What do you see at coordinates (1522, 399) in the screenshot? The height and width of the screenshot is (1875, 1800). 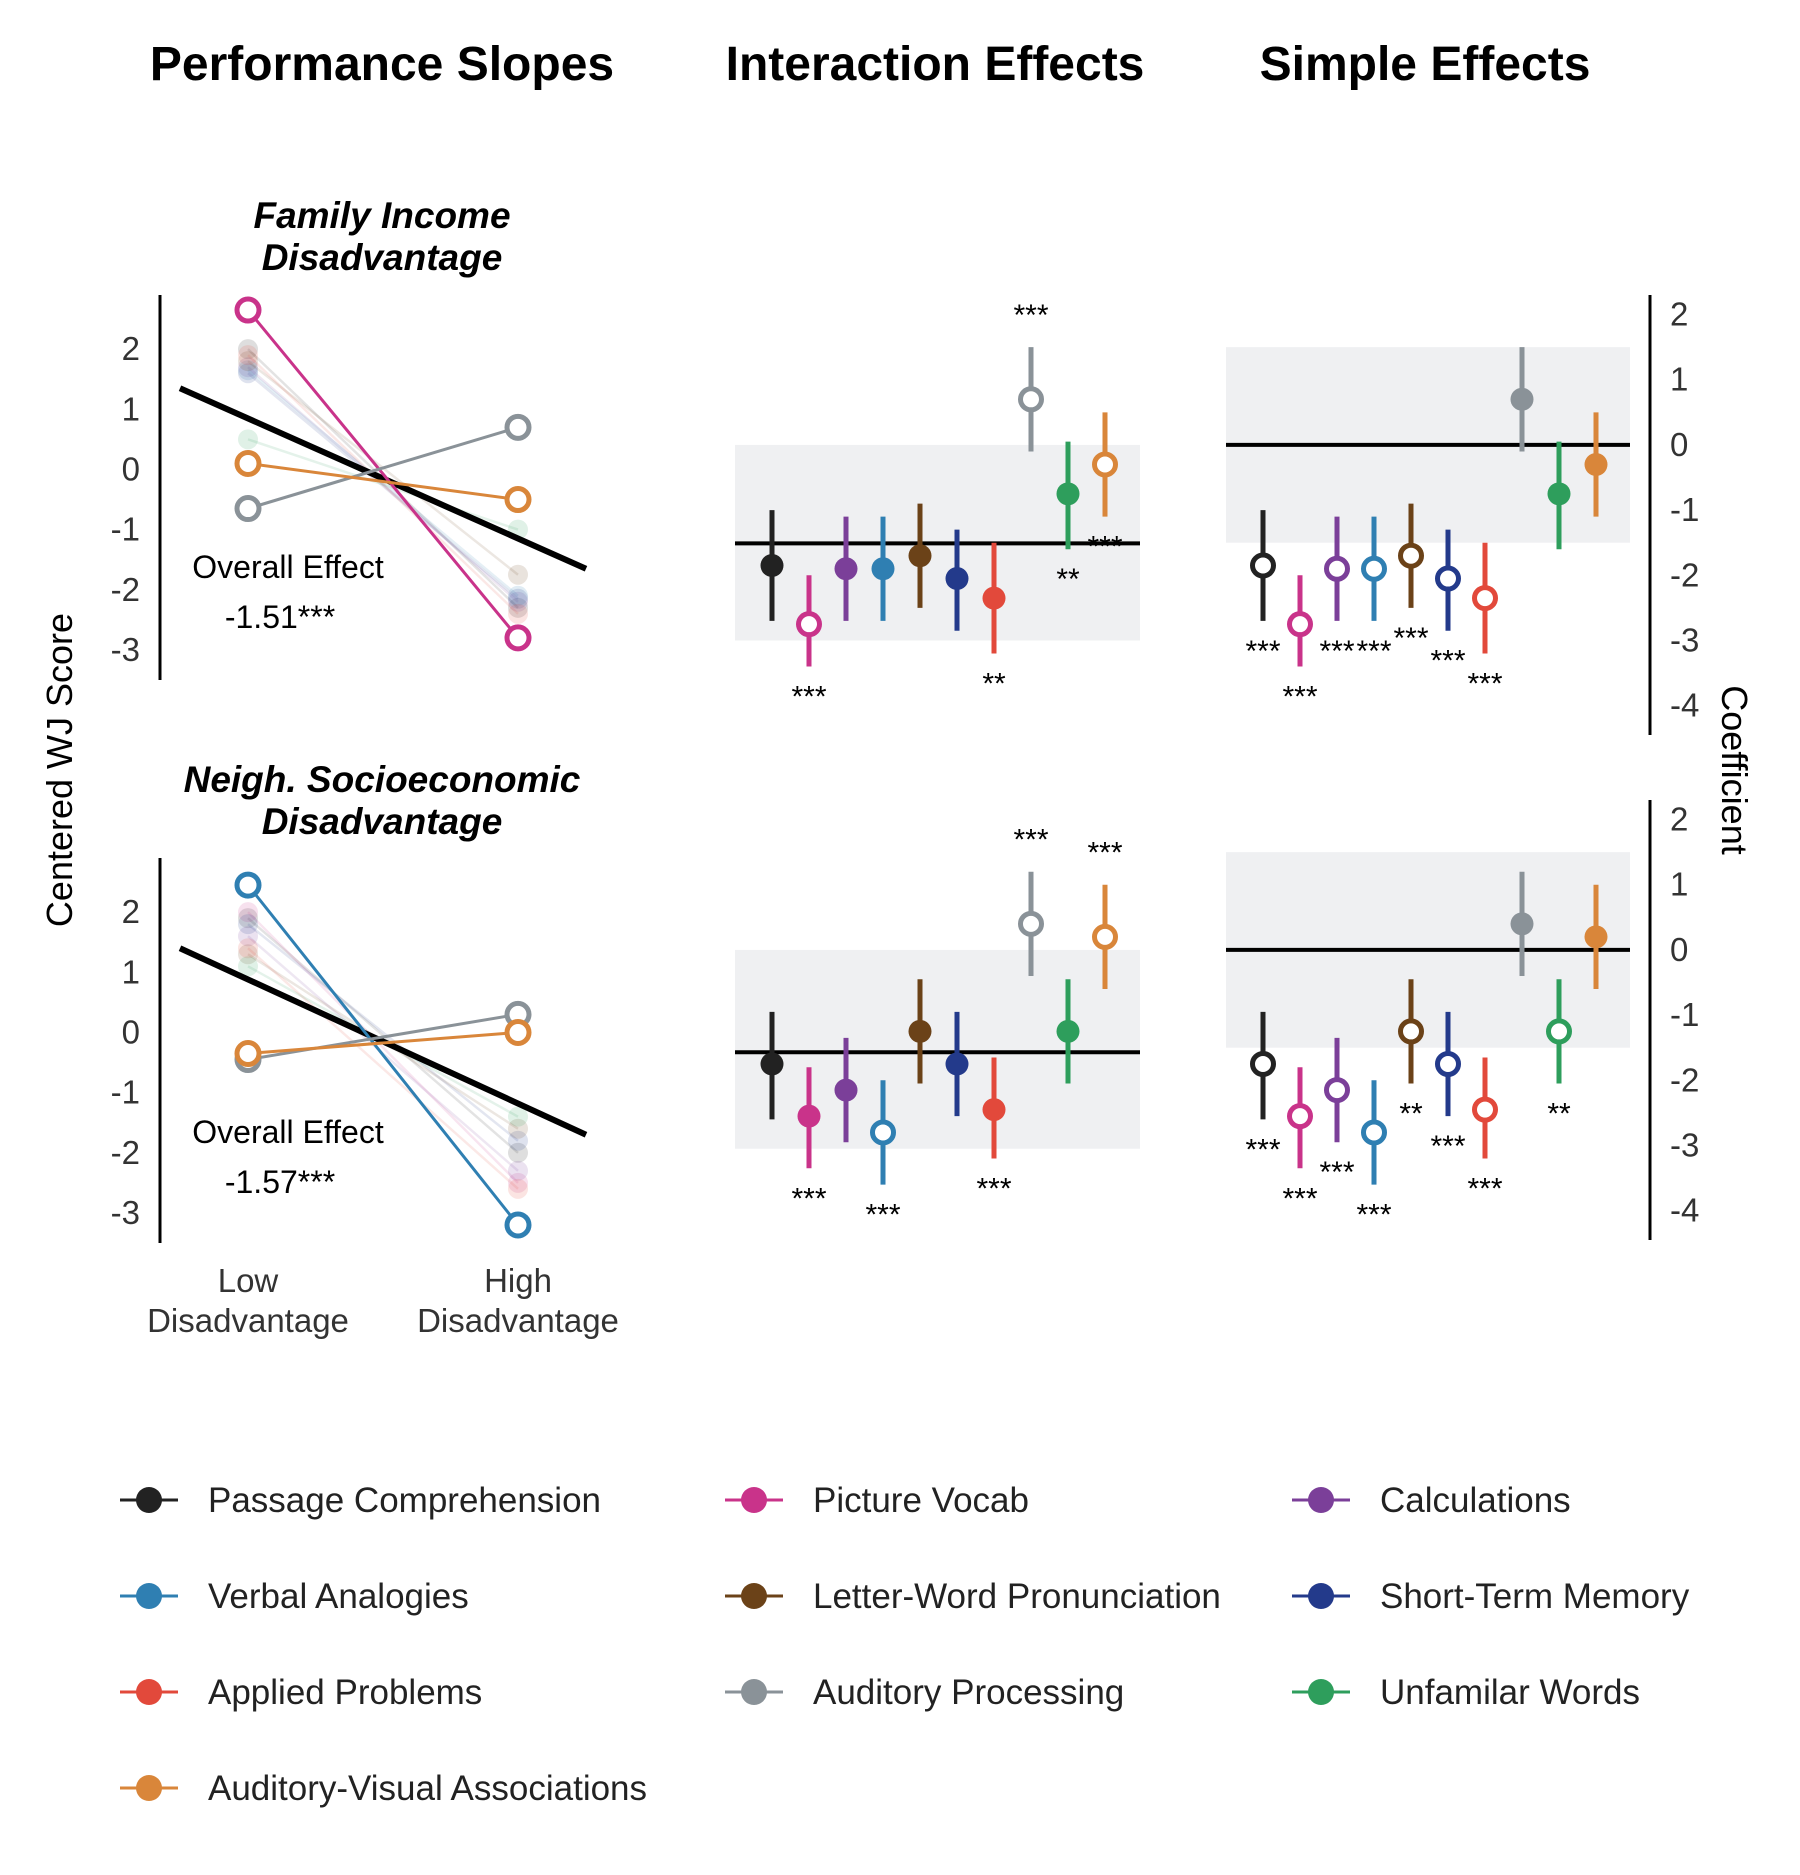 I see `coef-point-auditory-processing` at bounding box center [1522, 399].